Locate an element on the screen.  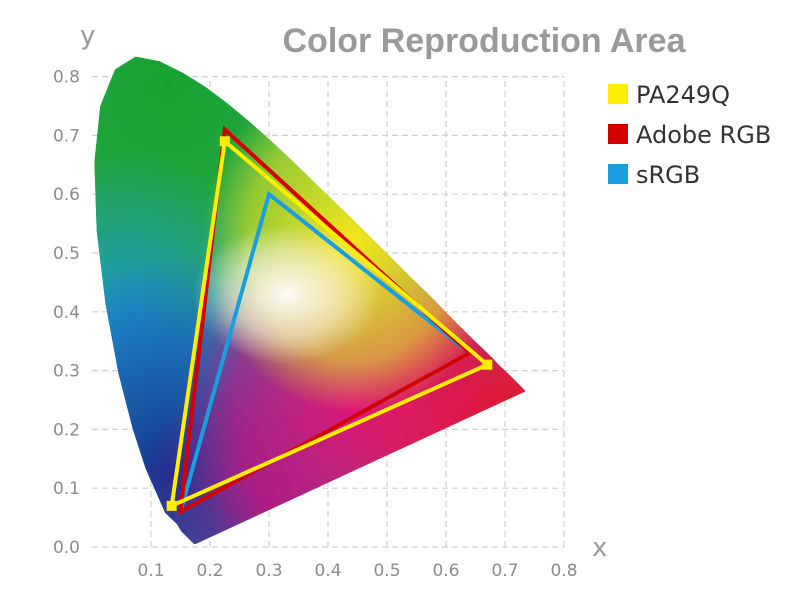
y-tick-label: 0.8 is located at coordinates (66, 78).